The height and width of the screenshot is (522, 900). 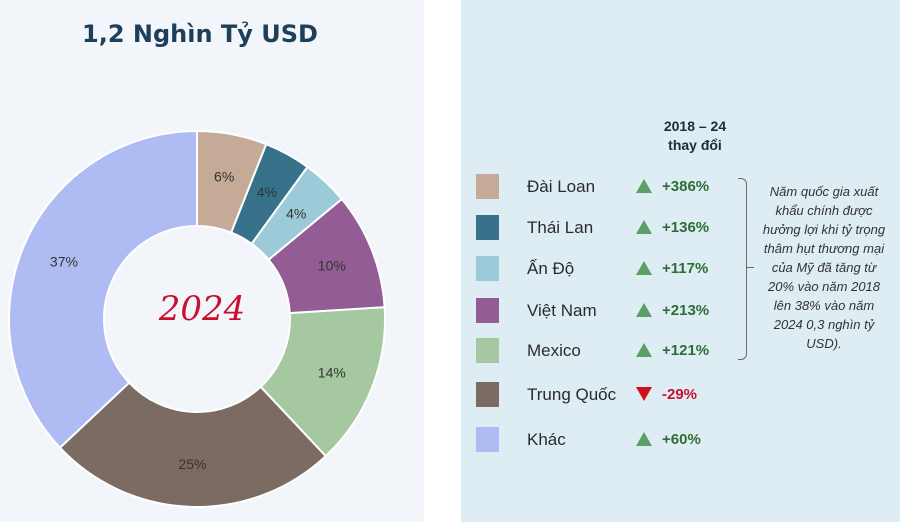 I want to click on legend-item-khac: Khác +60%, so click(x=611, y=442).